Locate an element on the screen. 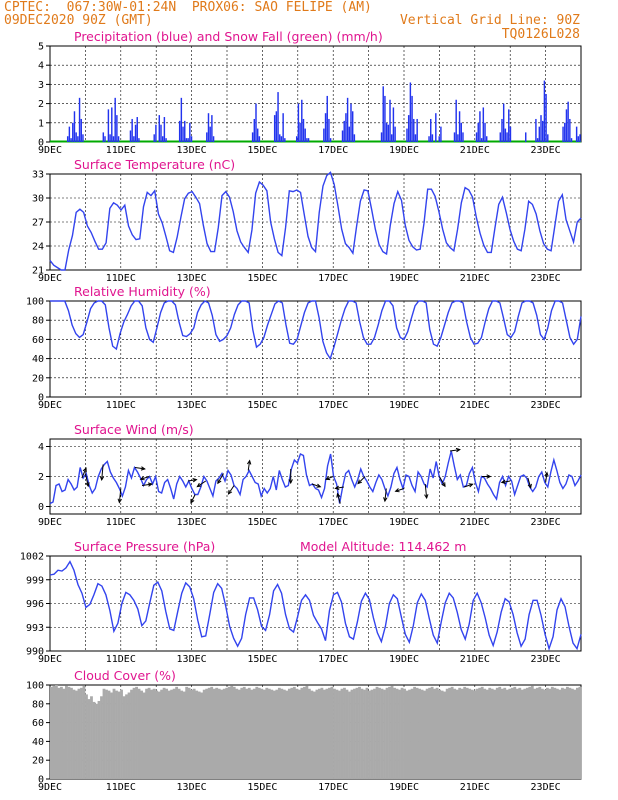  x-tick-label: 23DEC is located at coordinates (546, 787).